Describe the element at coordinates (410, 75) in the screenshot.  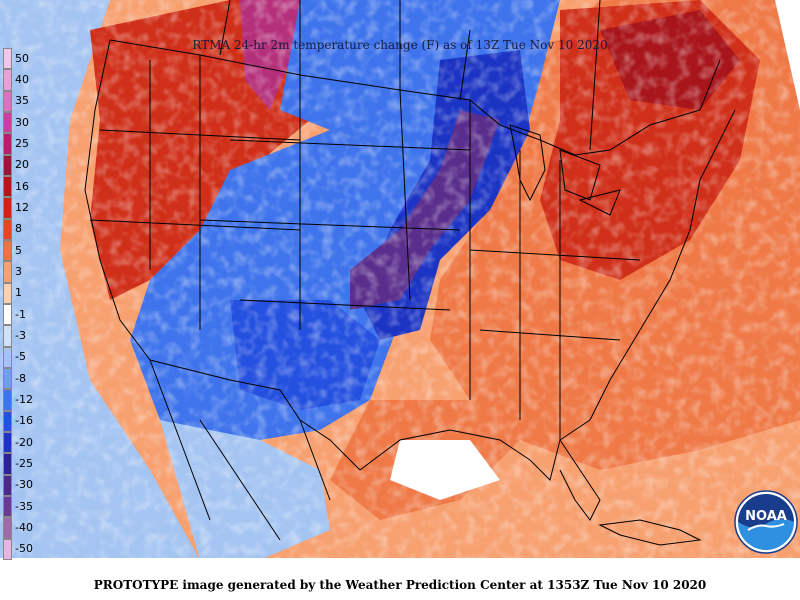
I see `canada-provinces` at that location.